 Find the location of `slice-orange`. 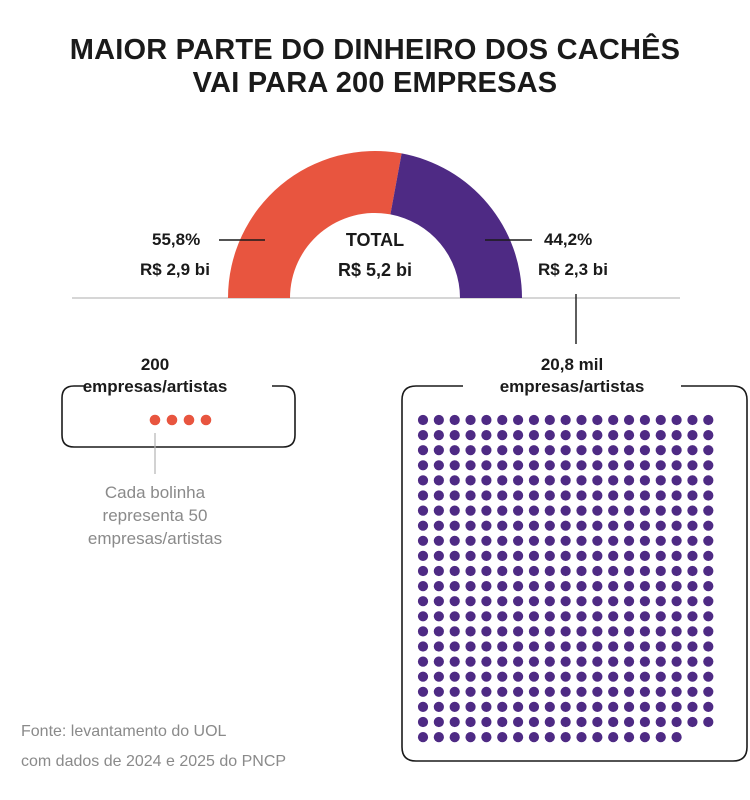

slice-orange is located at coordinates (315, 224).